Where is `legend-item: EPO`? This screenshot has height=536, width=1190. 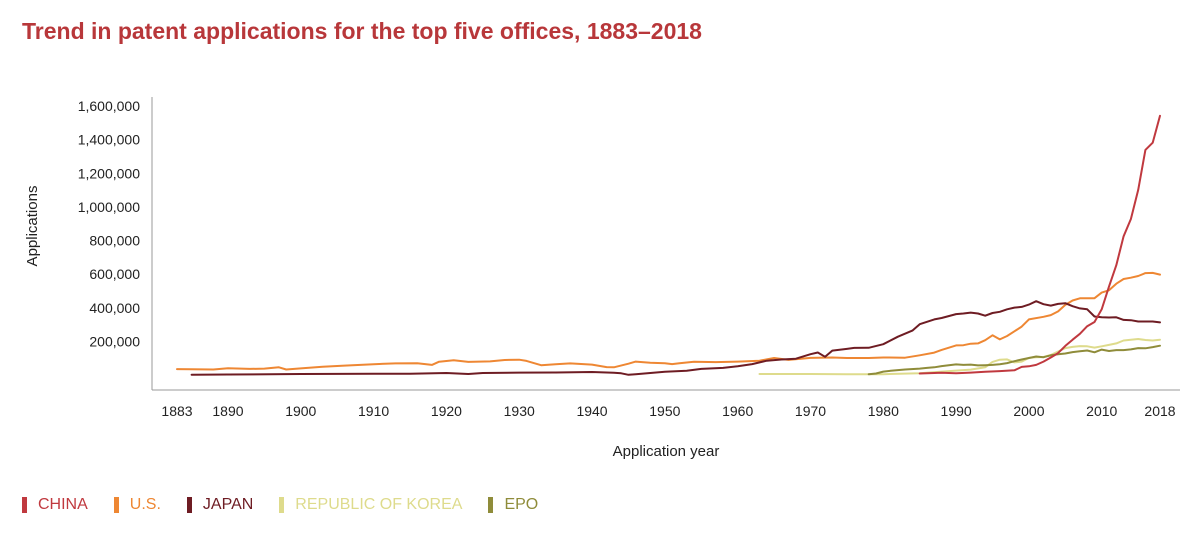 legend-item: EPO is located at coordinates (513, 505).